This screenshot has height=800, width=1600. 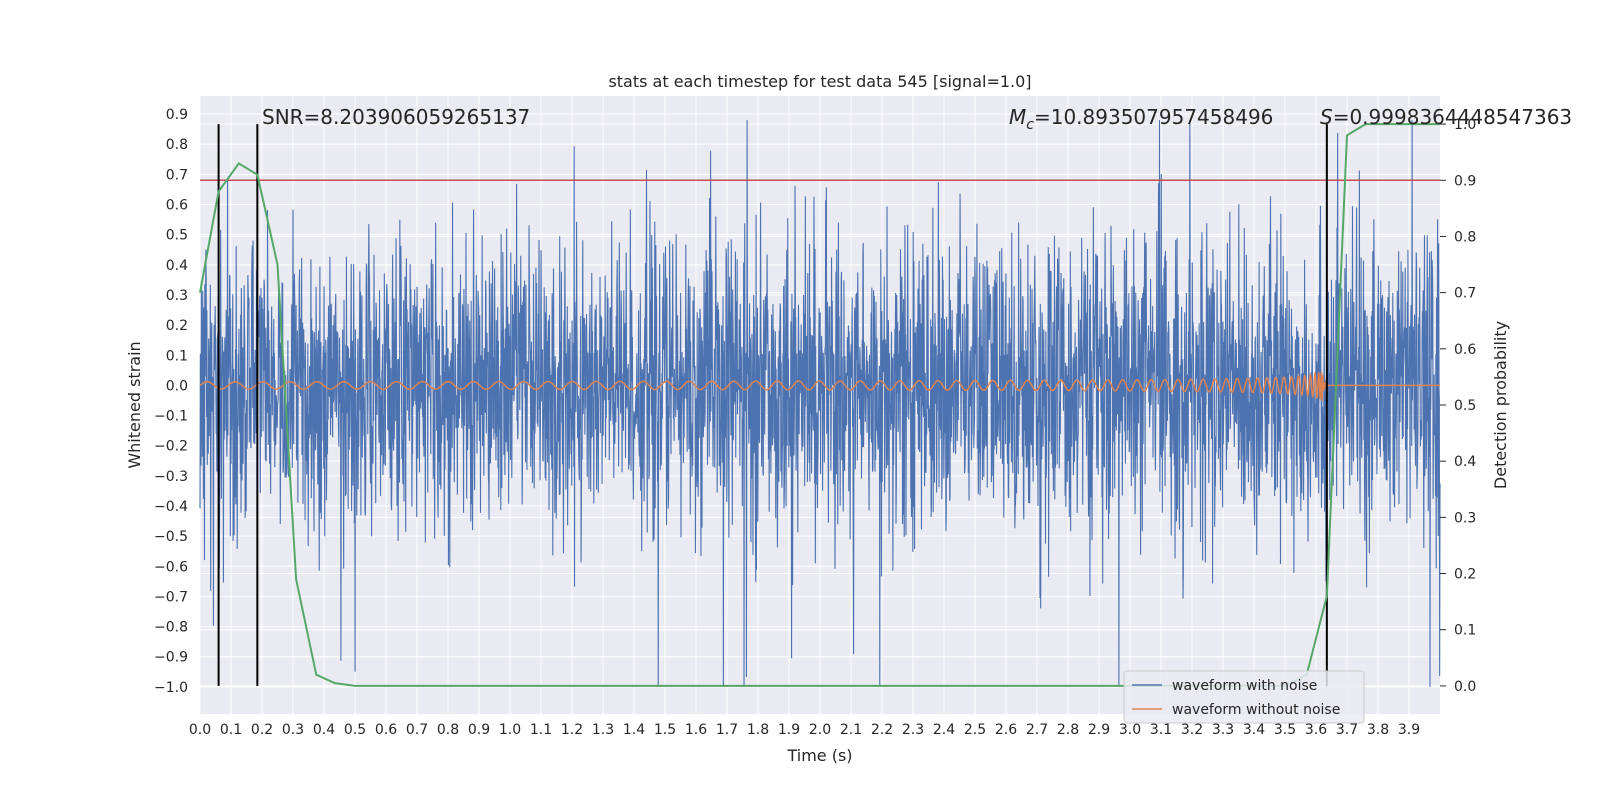 I want to click on series-waveform-without-noise, so click(x=819, y=386).